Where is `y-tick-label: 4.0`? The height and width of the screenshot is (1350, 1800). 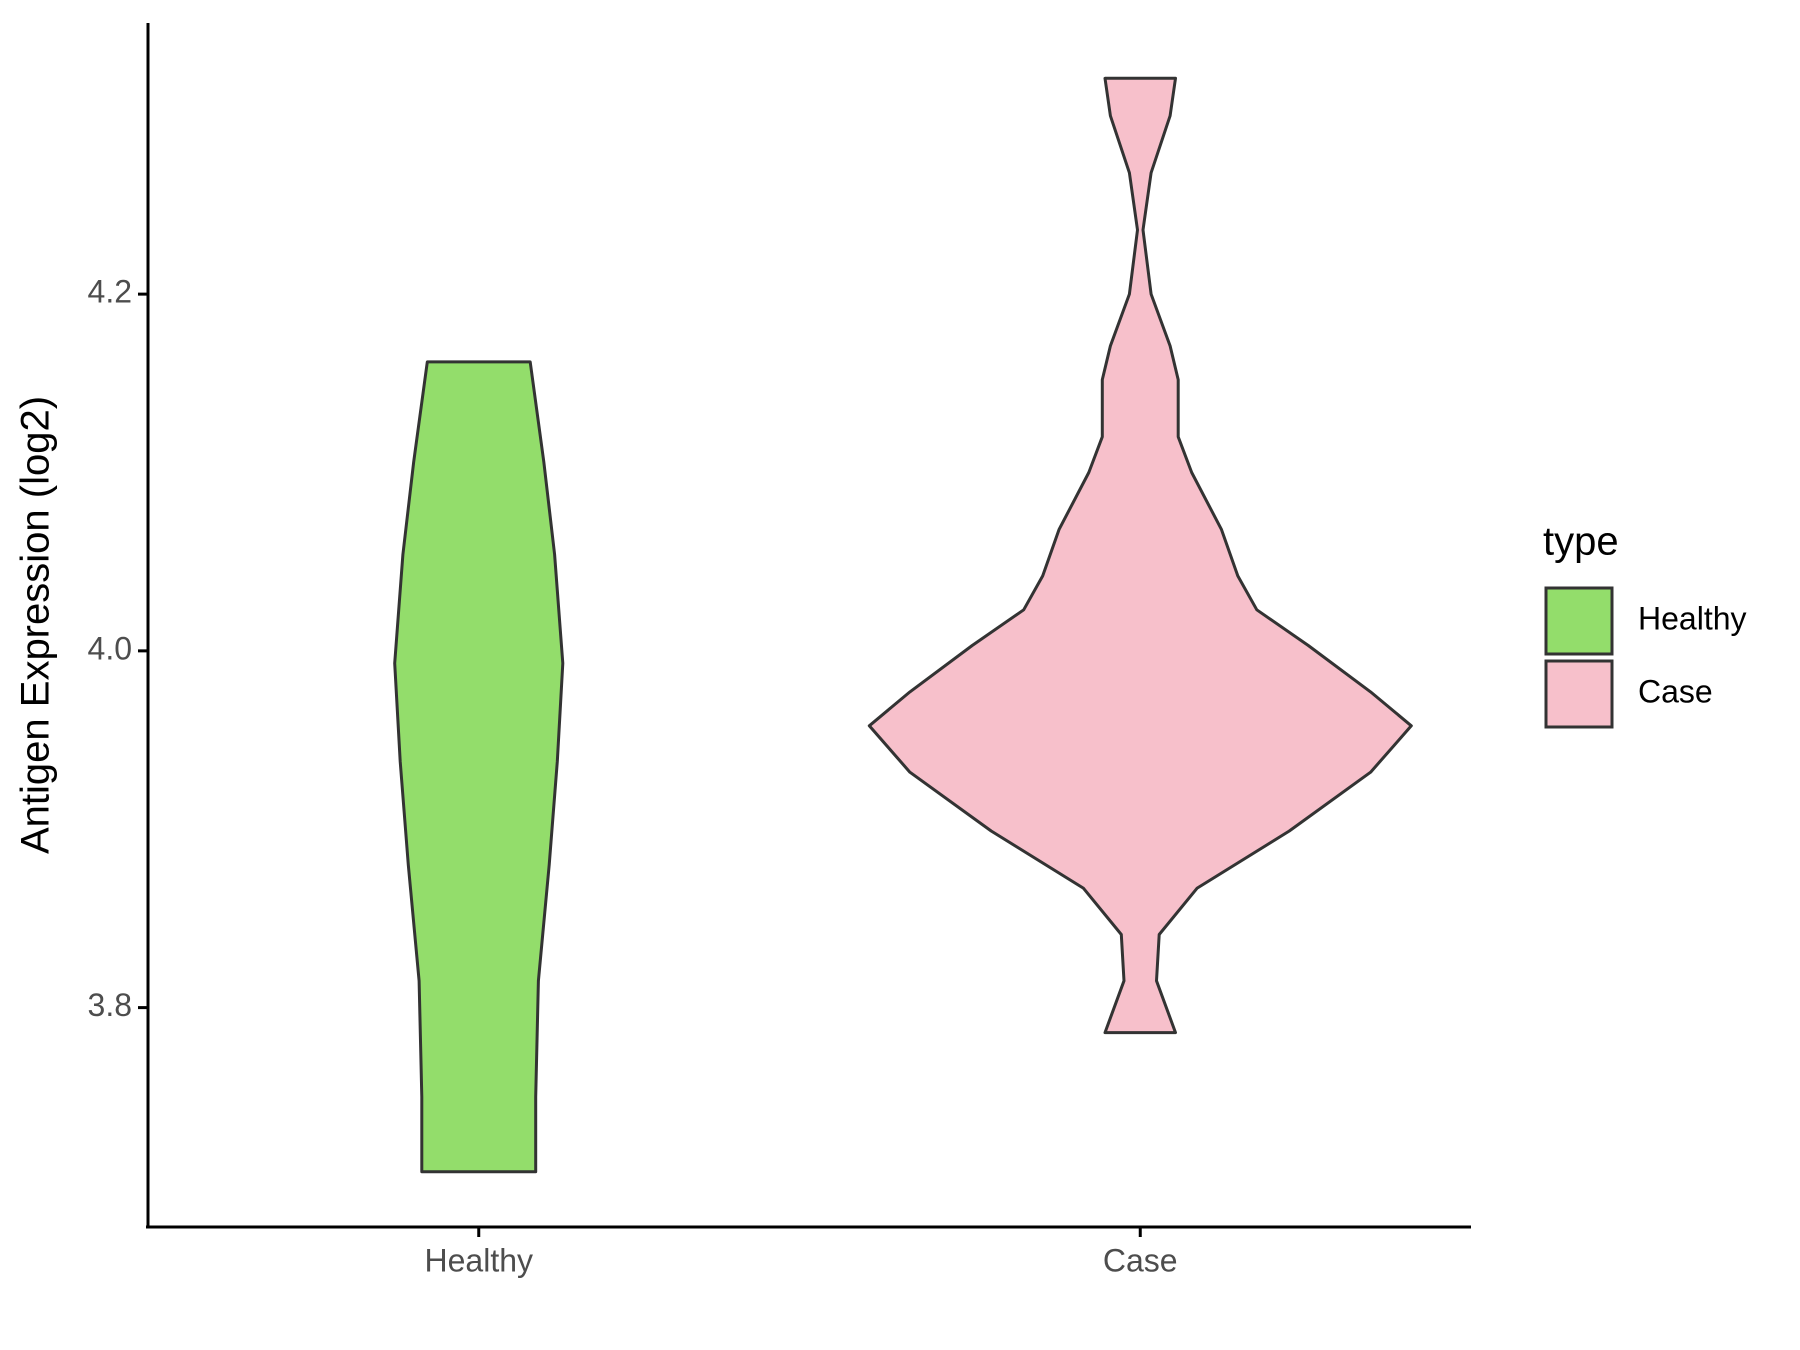 y-tick-label: 4.0 is located at coordinates (110, 648).